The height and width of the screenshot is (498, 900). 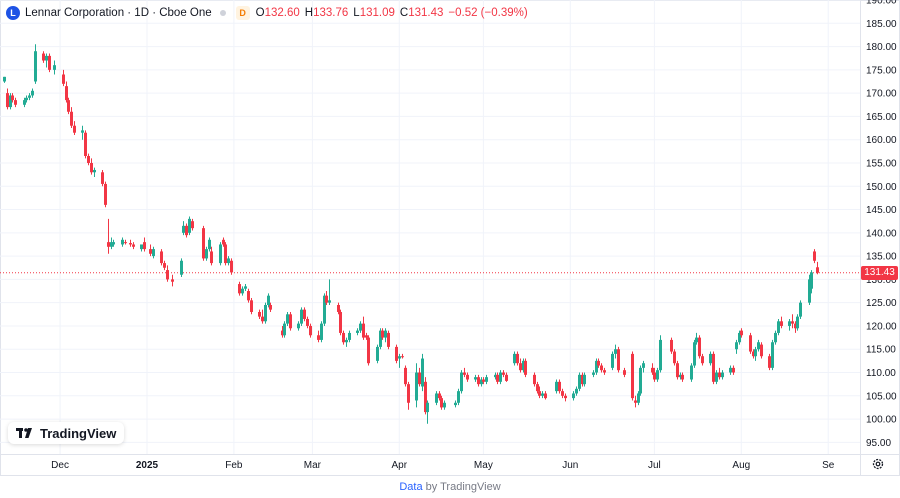 What do you see at coordinates (881, 326) in the screenshot?
I see `y-tick-label: 120.00` at bounding box center [881, 326].